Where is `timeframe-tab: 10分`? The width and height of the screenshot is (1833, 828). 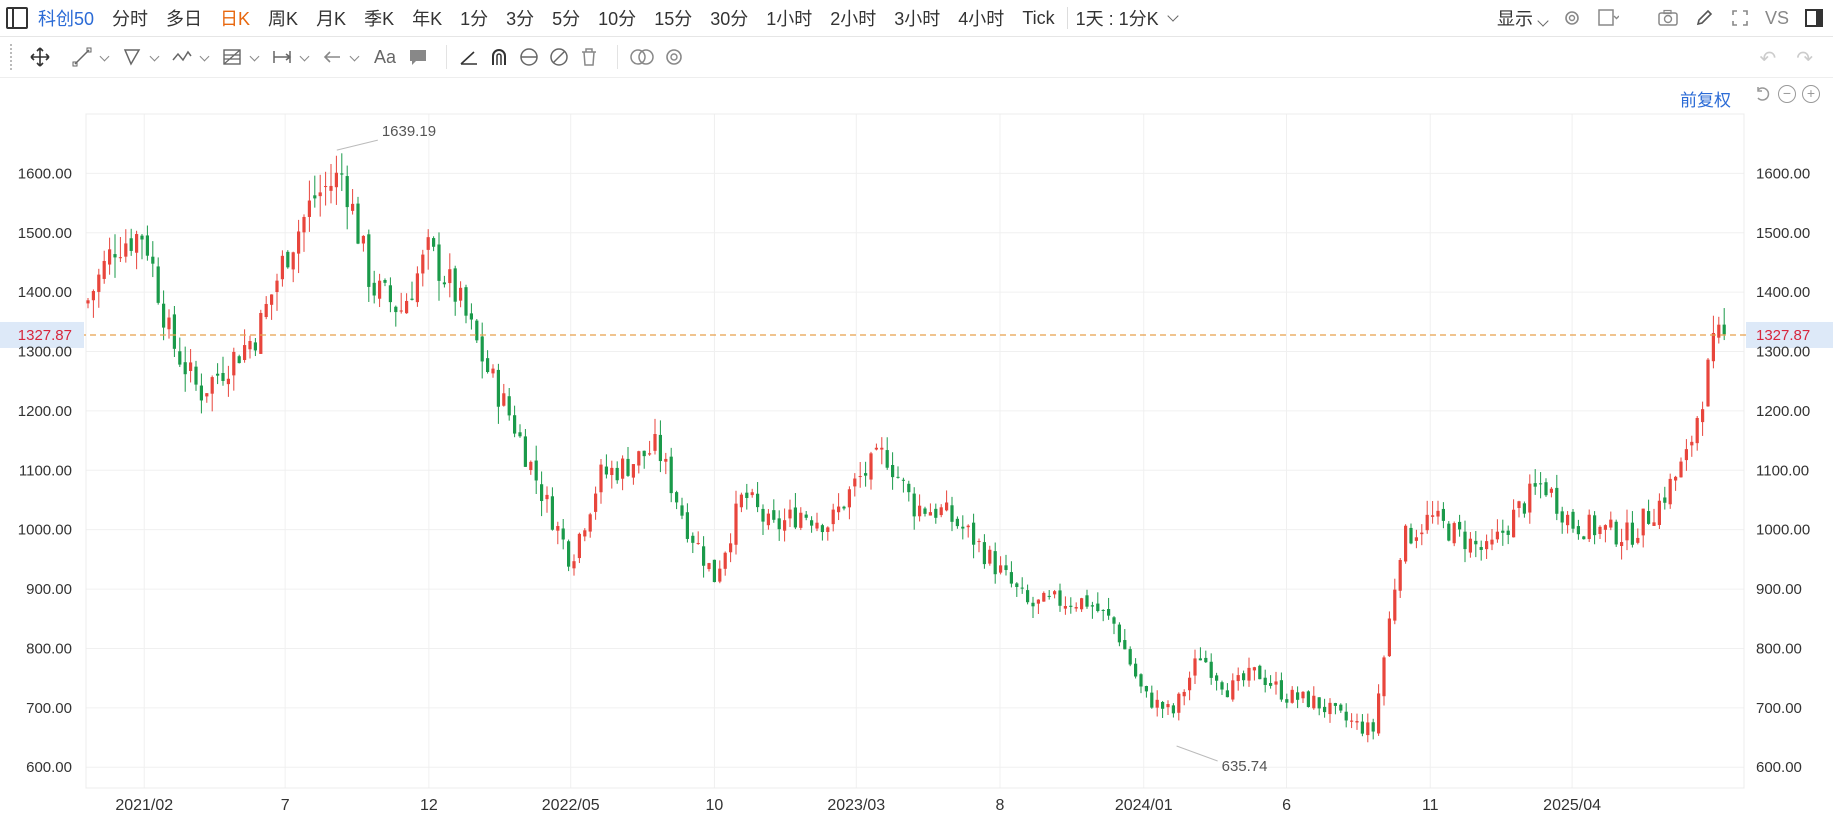 timeframe-tab: 10分 is located at coordinates (617, 19).